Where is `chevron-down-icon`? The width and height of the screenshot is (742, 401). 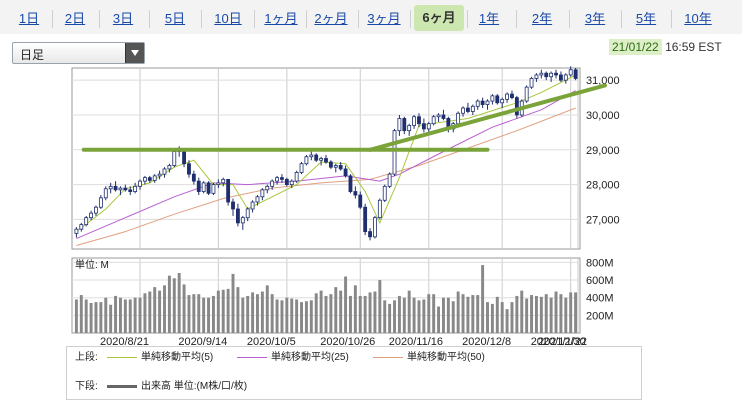 chevron-down-icon is located at coordinates (134, 53).